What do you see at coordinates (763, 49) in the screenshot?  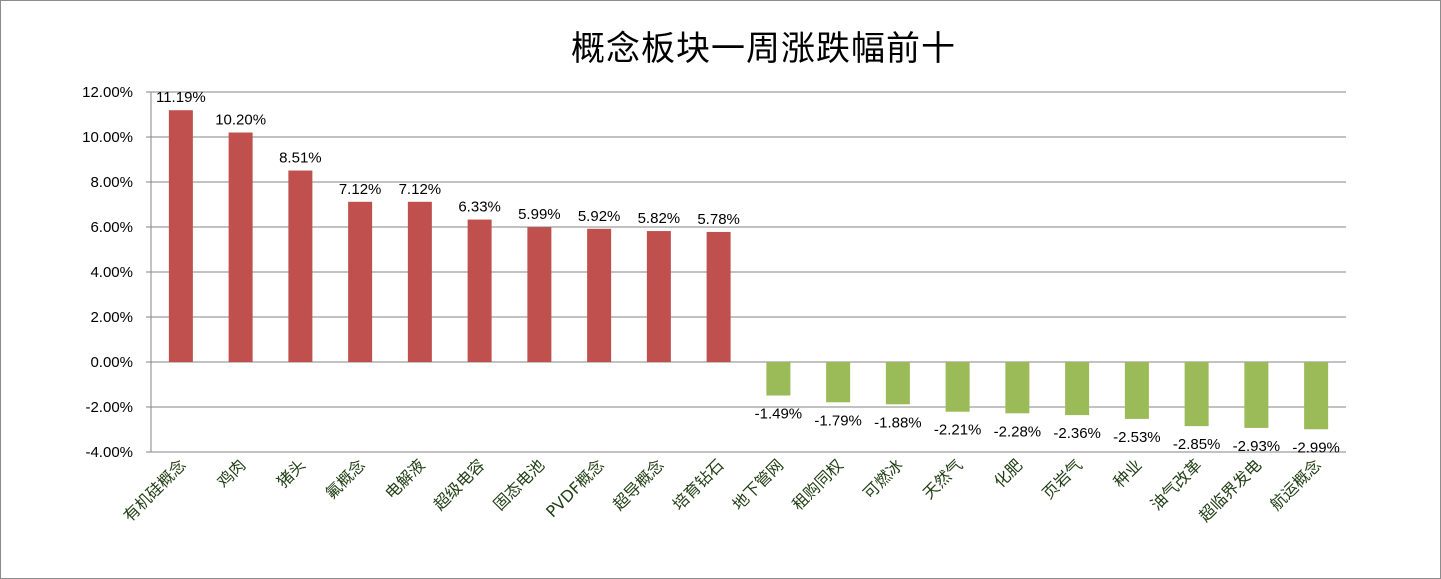 I see `chart-title: 概念板块一周涨跌幅前十` at bounding box center [763, 49].